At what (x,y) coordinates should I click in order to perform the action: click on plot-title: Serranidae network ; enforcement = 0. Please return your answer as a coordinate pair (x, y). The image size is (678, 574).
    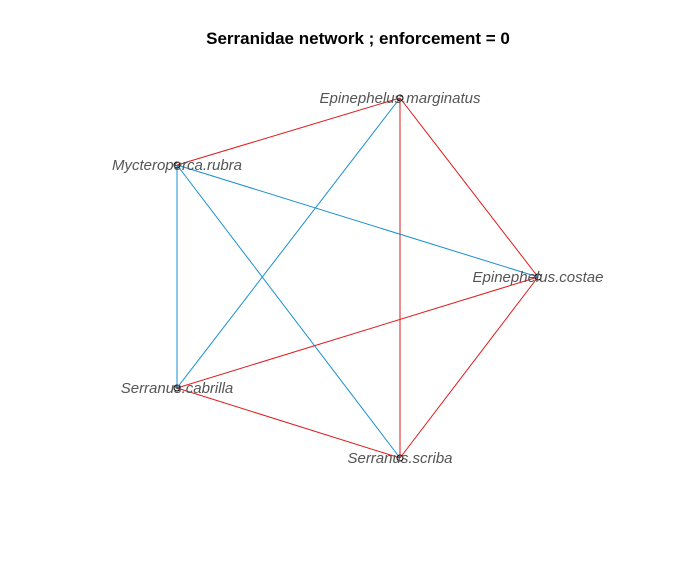
    Looking at the image, I should click on (358, 38).